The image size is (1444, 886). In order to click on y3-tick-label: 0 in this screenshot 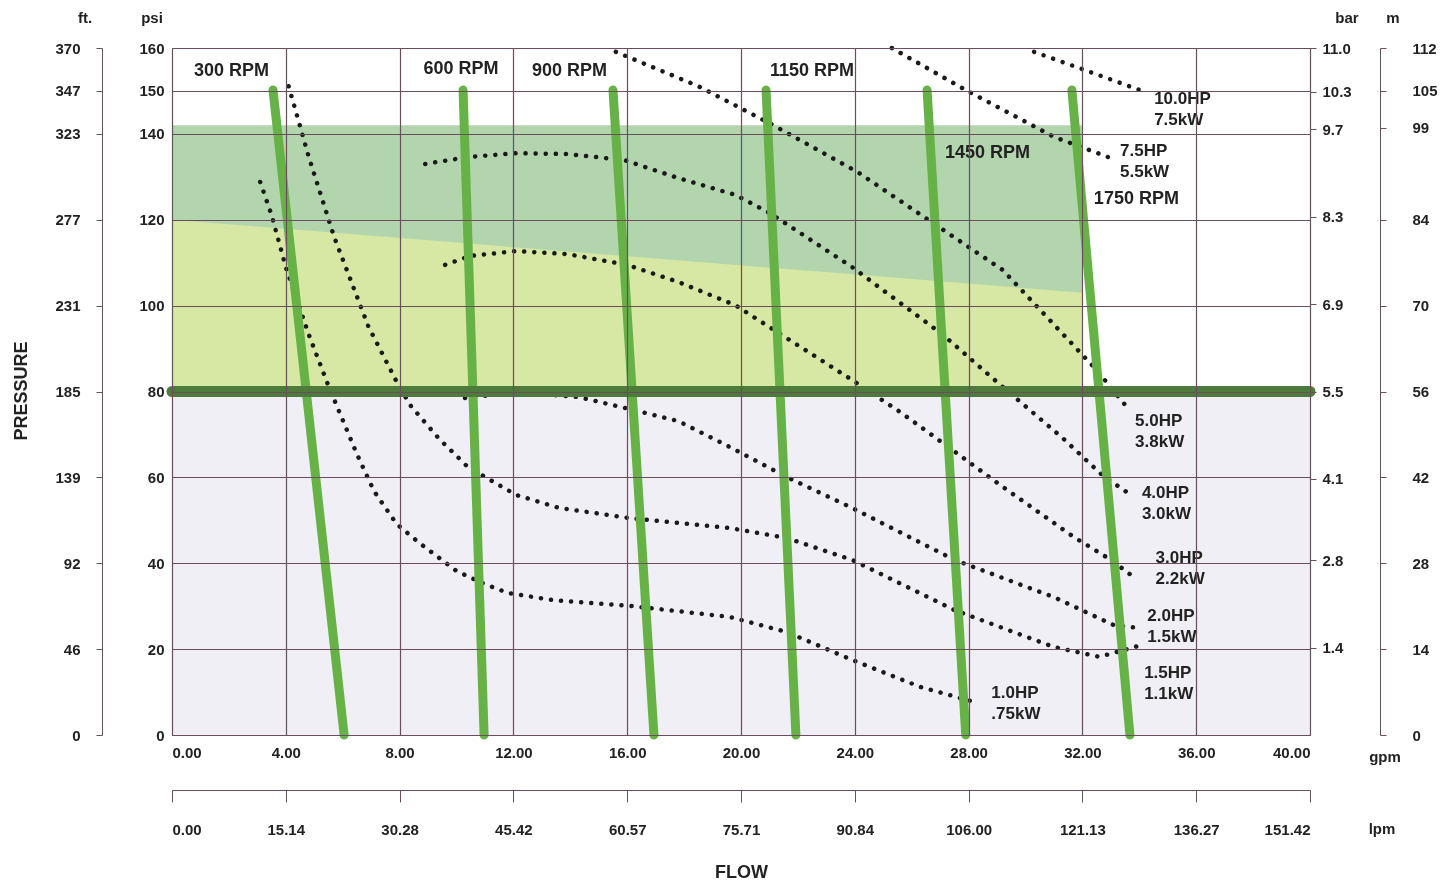, I will do `click(1416, 735)`.